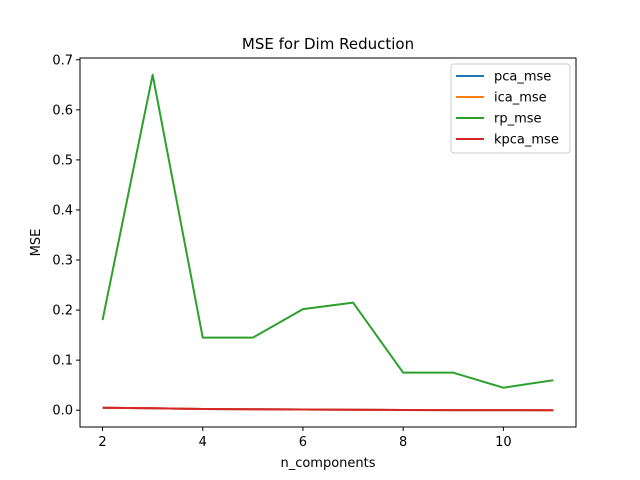 The width and height of the screenshot is (640, 480). What do you see at coordinates (62, 210) in the screenshot?
I see `y-tick-label: 0.4` at bounding box center [62, 210].